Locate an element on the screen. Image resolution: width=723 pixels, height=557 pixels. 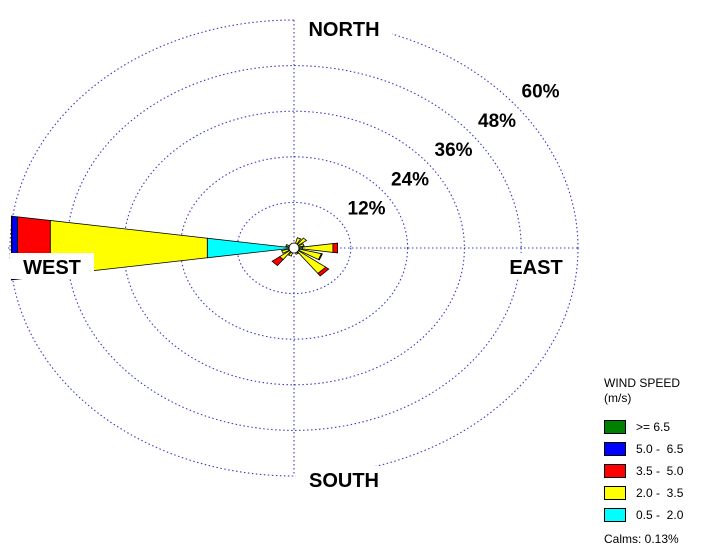
ring-label-60: 60% is located at coordinates (541, 91).